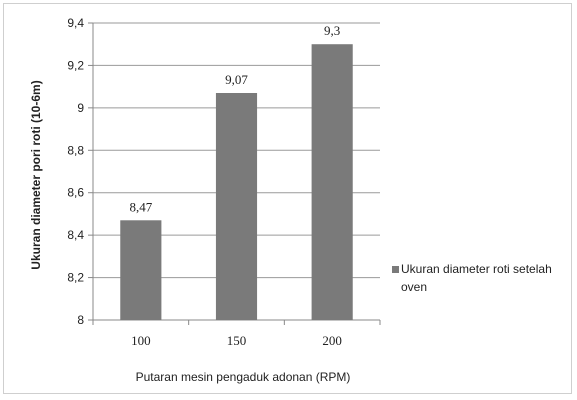 This screenshot has height=400, width=577. I want to click on y-tick-label: 8,2, so click(75, 278).